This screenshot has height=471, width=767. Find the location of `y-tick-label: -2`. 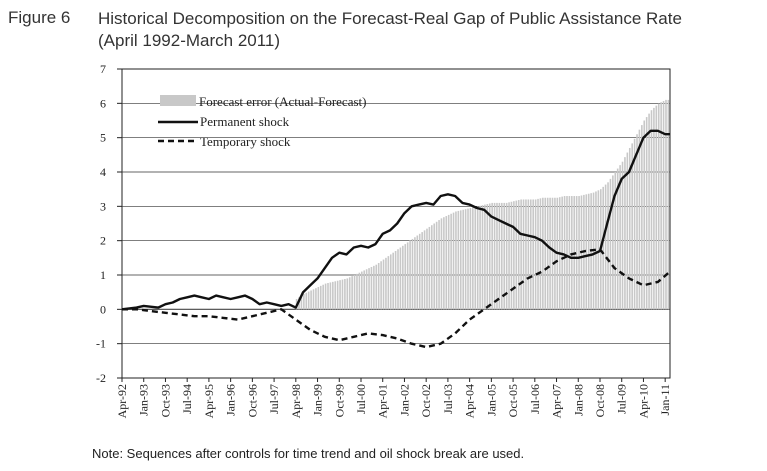

y-tick-label: -2 is located at coordinates (101, 378).